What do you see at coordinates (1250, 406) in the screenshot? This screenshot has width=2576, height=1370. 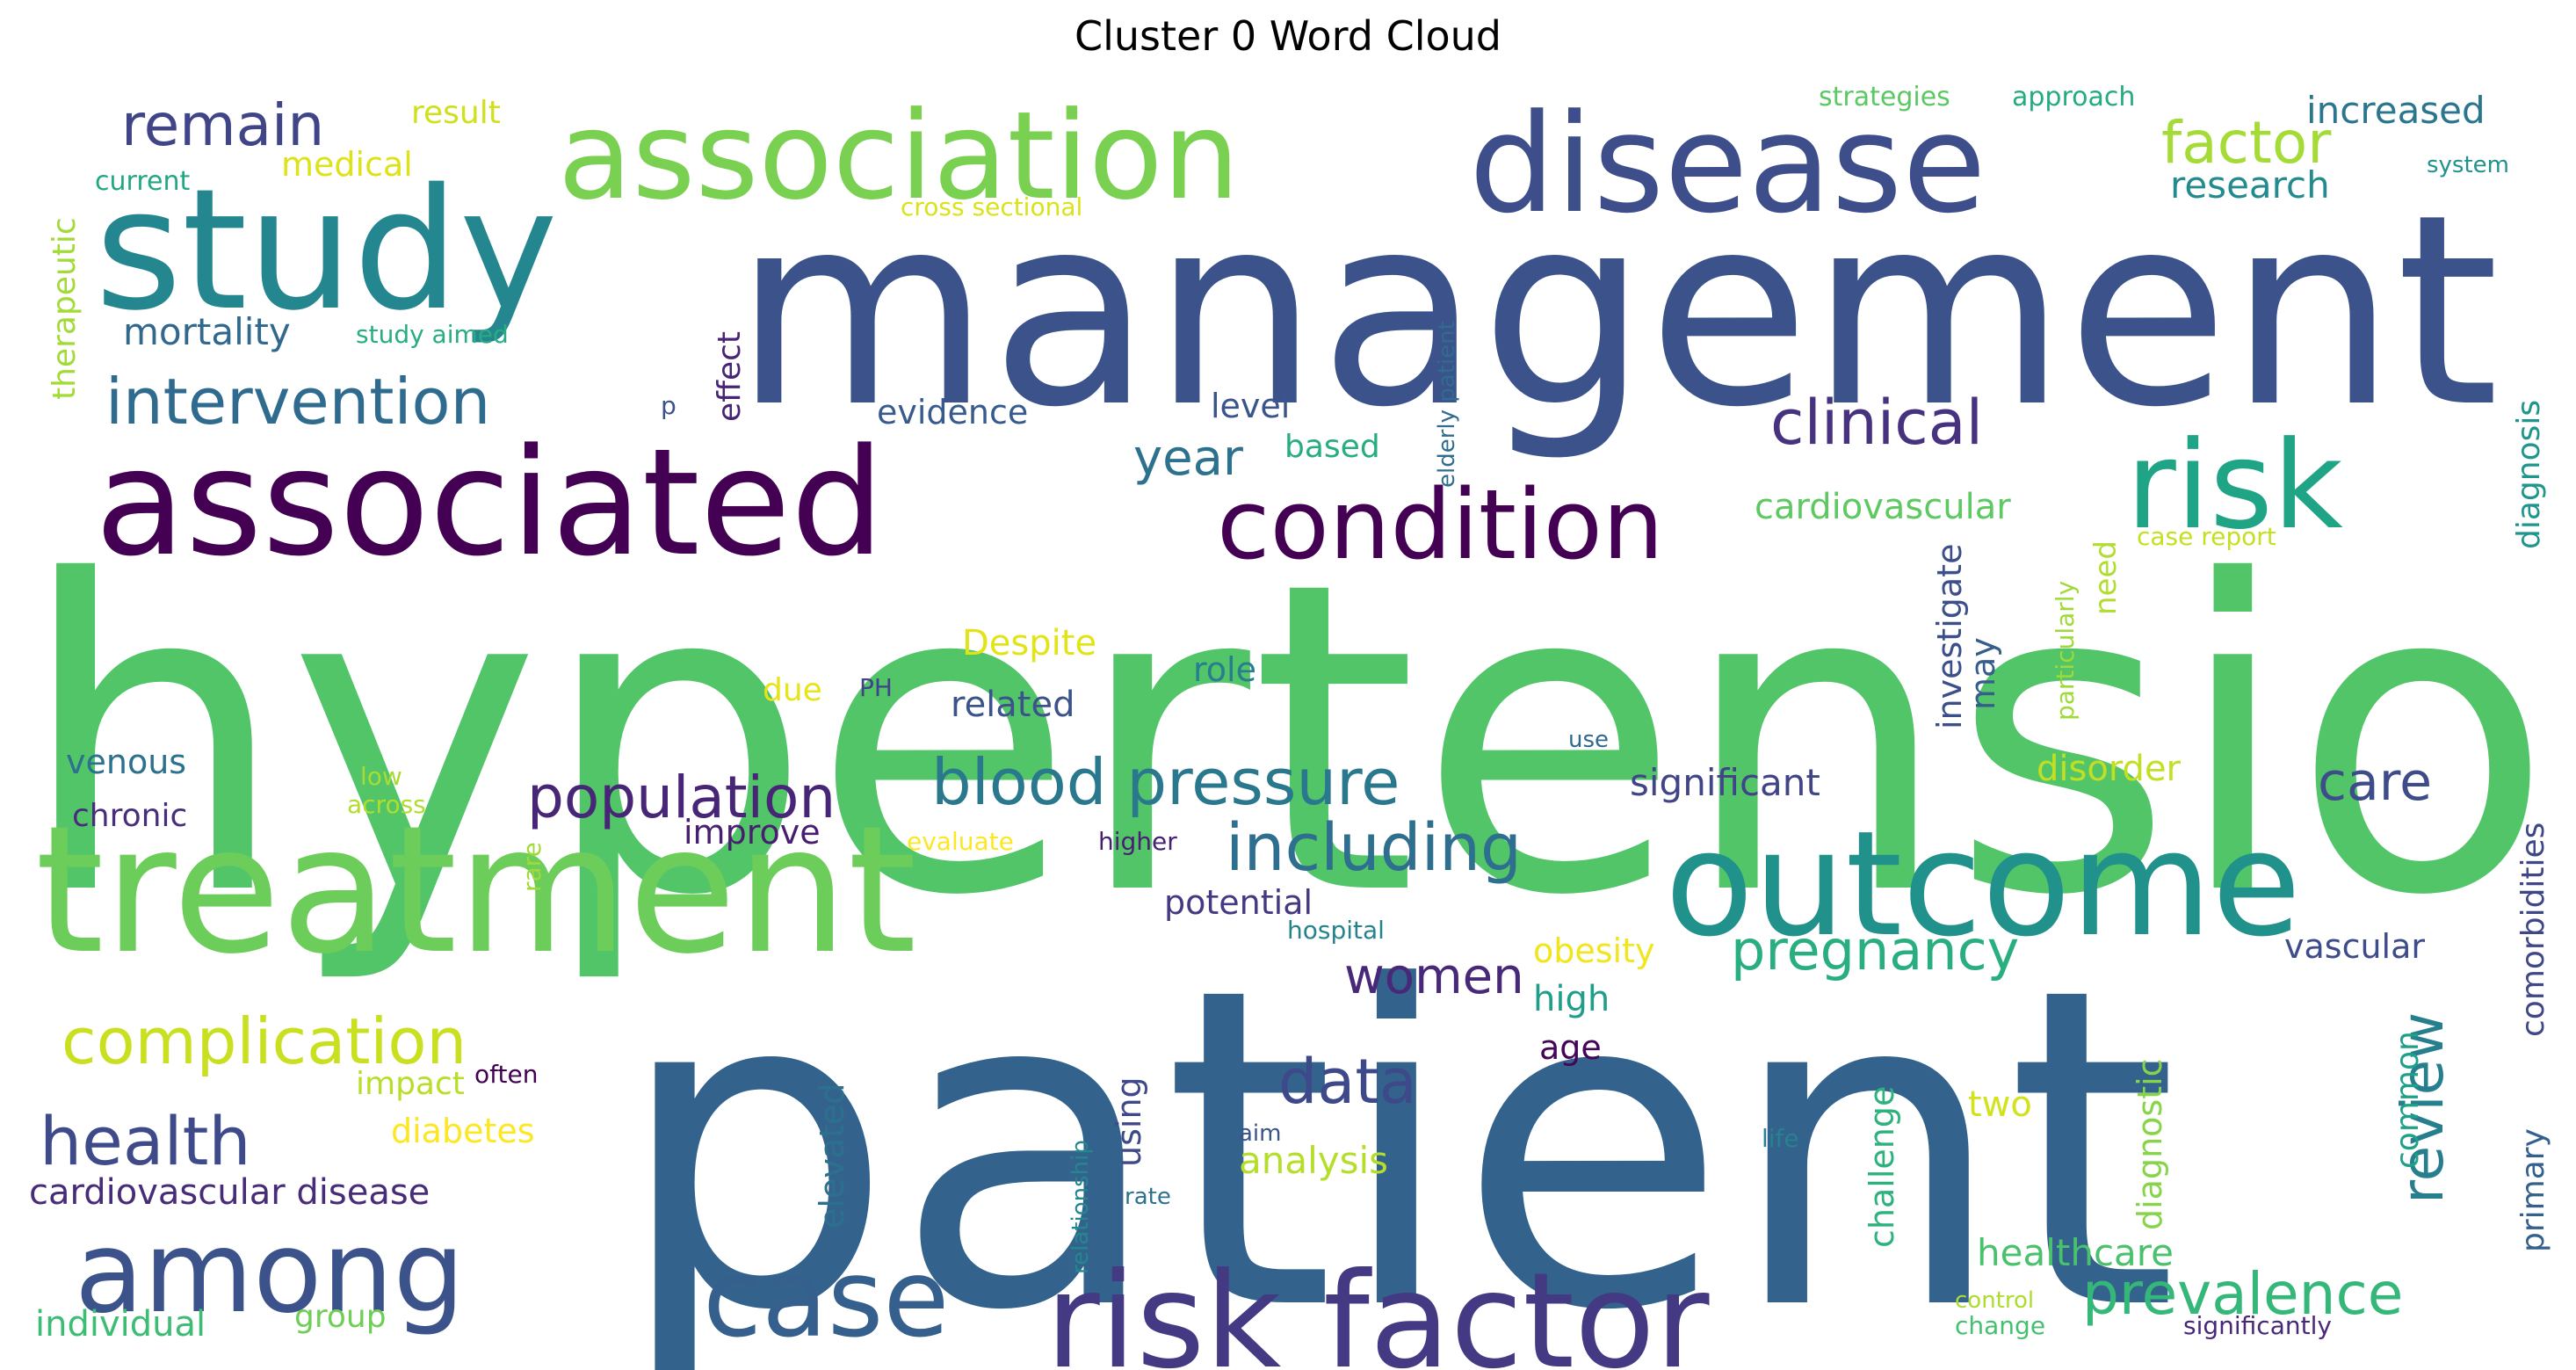 I see `word-level: level` at bounding box center [1250, 406].